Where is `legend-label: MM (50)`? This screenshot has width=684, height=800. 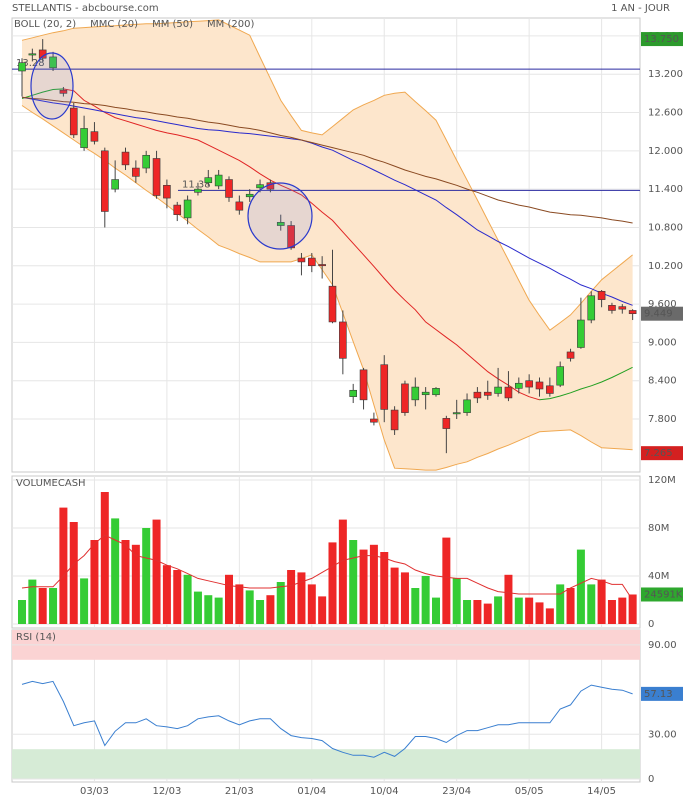
legend-label: MM (50) is located at coordinates (172, 24).